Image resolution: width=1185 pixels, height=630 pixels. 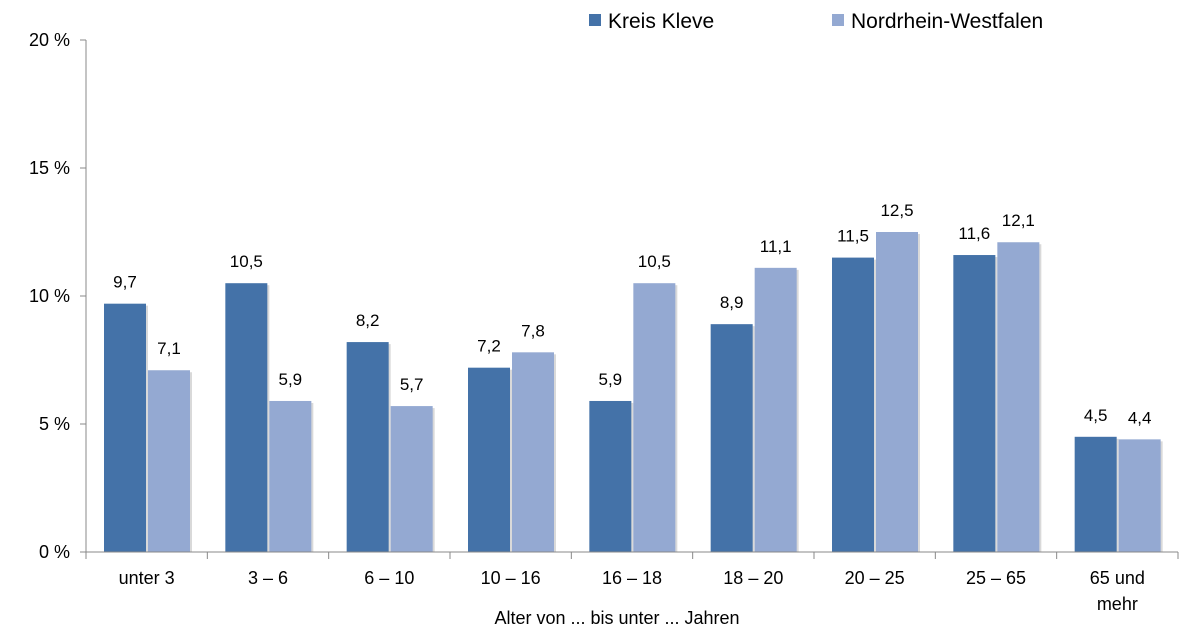 I want to click on x-category-label-line: 6 – 10, so click(x=389, y=578).